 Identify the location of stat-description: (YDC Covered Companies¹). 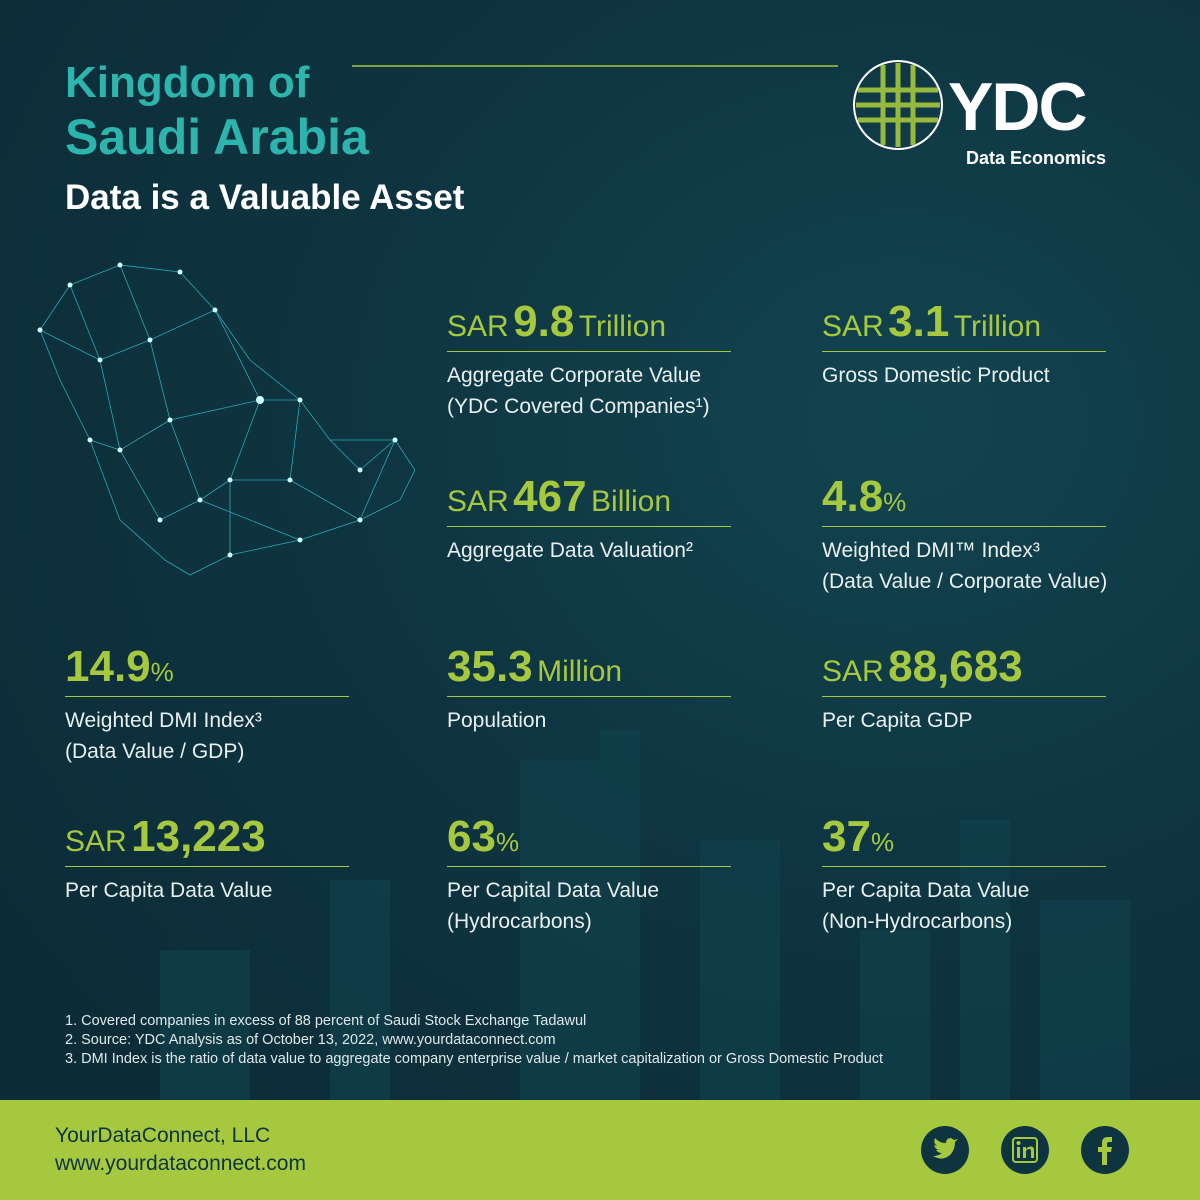
(578, 406).